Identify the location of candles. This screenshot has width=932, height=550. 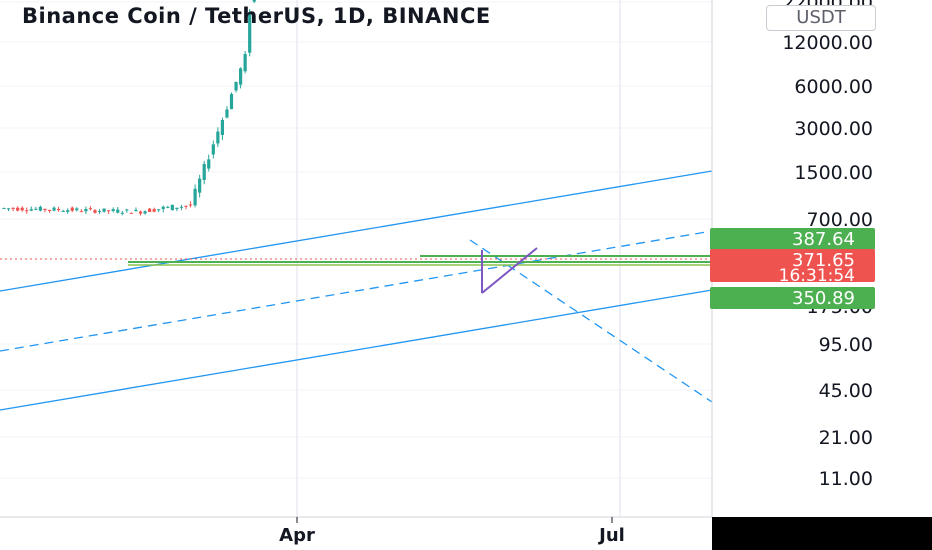
(129, 108).